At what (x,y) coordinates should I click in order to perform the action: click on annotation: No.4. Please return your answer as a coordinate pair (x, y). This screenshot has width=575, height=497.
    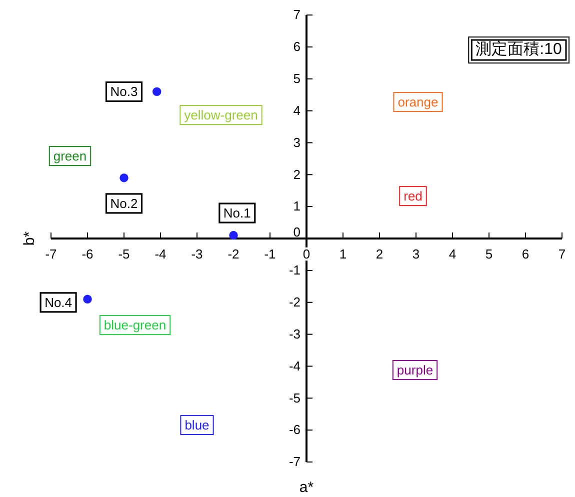
    Looking at the image, I should click on (58, 302).